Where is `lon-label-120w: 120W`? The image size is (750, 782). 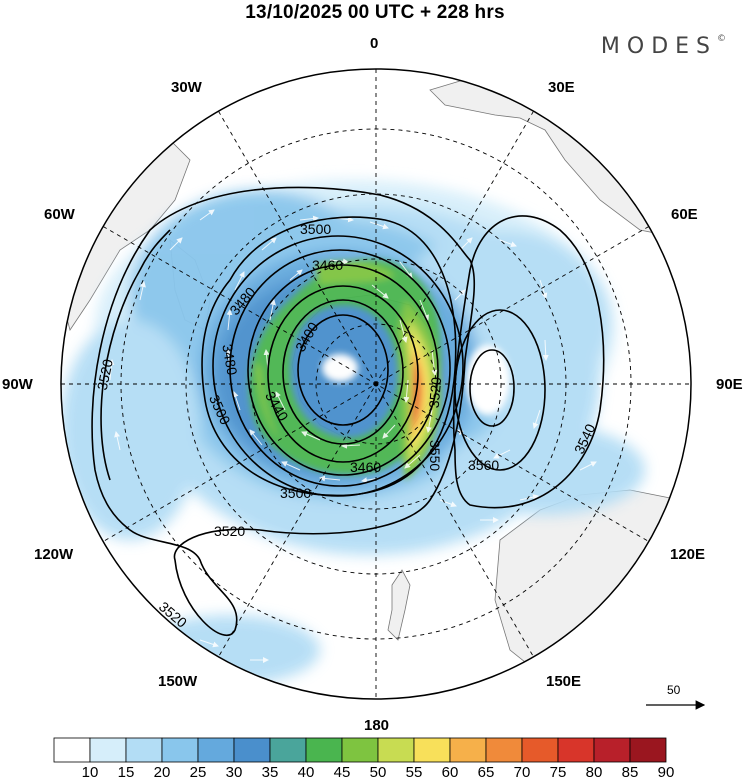 lon-label-120w: 120W is located at coordinates (54, 554).